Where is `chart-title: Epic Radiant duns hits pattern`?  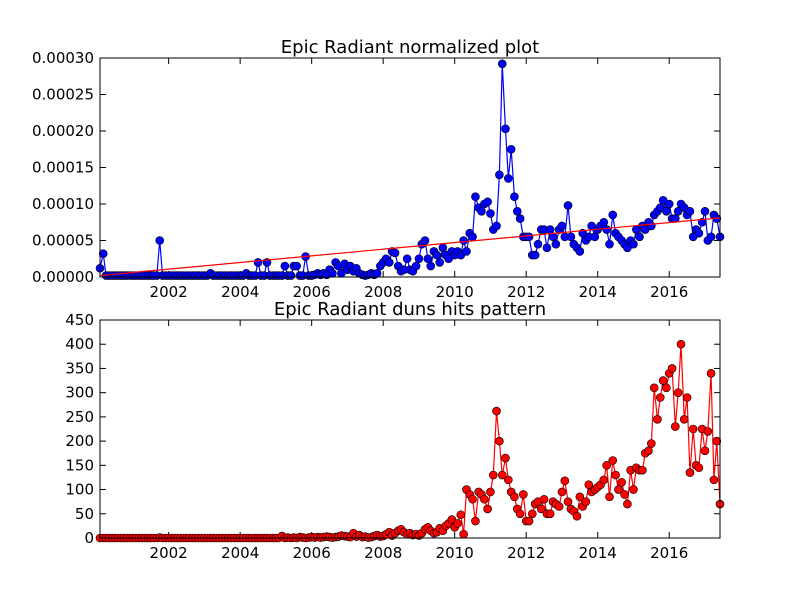 chart-title: Epic Radiant duns hits pattern is located at coordinates (410, 309).